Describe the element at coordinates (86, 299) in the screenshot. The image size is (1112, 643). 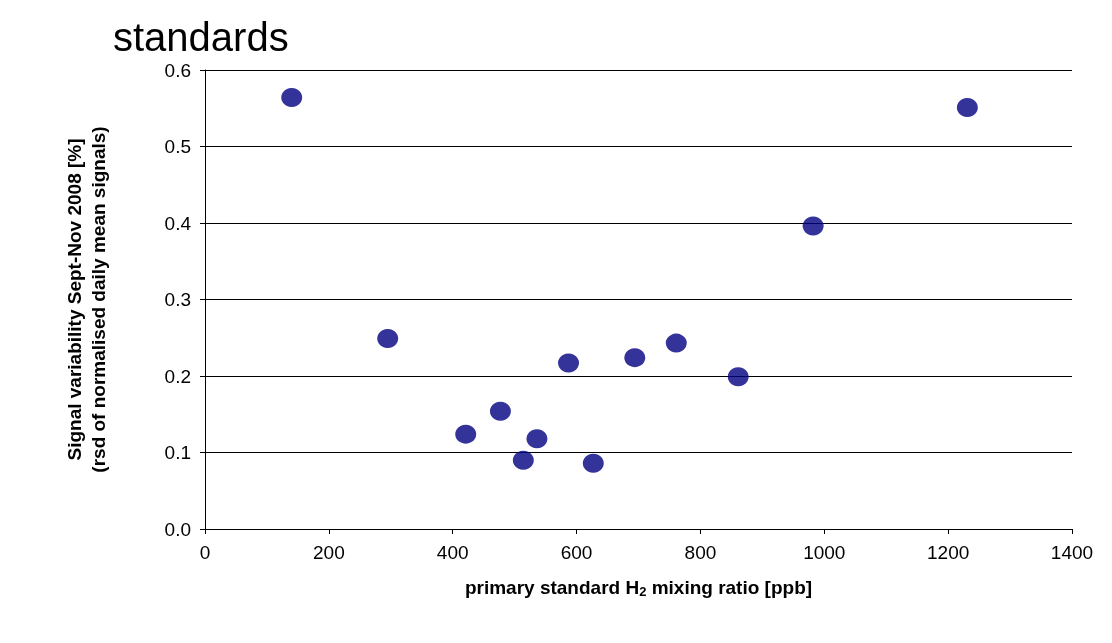
I see `y-axis-title: Signal variability Sept-Nov 2008 [%] (rsd of normalised daily mean signals)` at that location.